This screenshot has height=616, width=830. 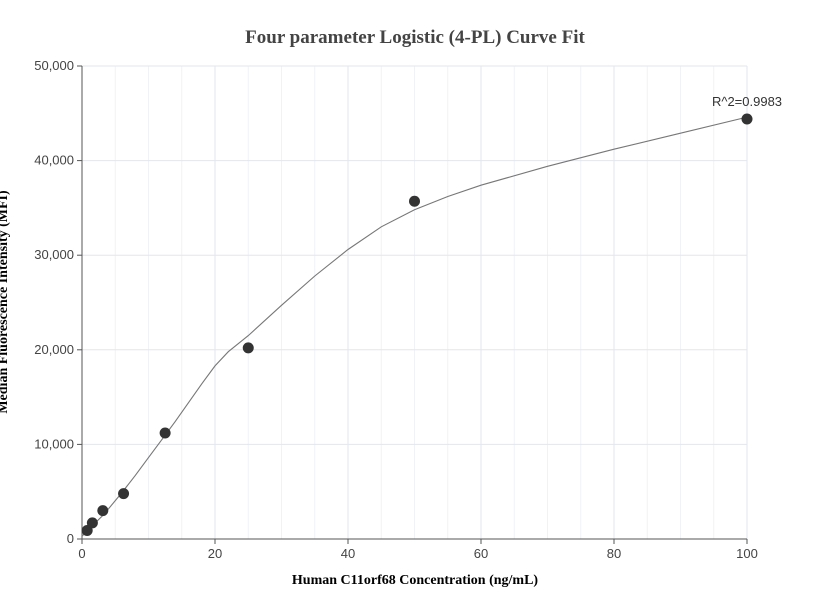 What do you see at coordinates (54, 443) in the screenshot?
I see `y-tick-label: 10,000` at bounding box center [54, 443].